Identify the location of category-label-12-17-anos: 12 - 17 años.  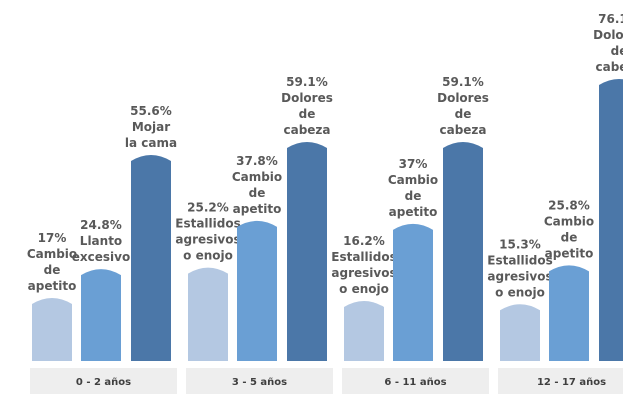
(571, 382).